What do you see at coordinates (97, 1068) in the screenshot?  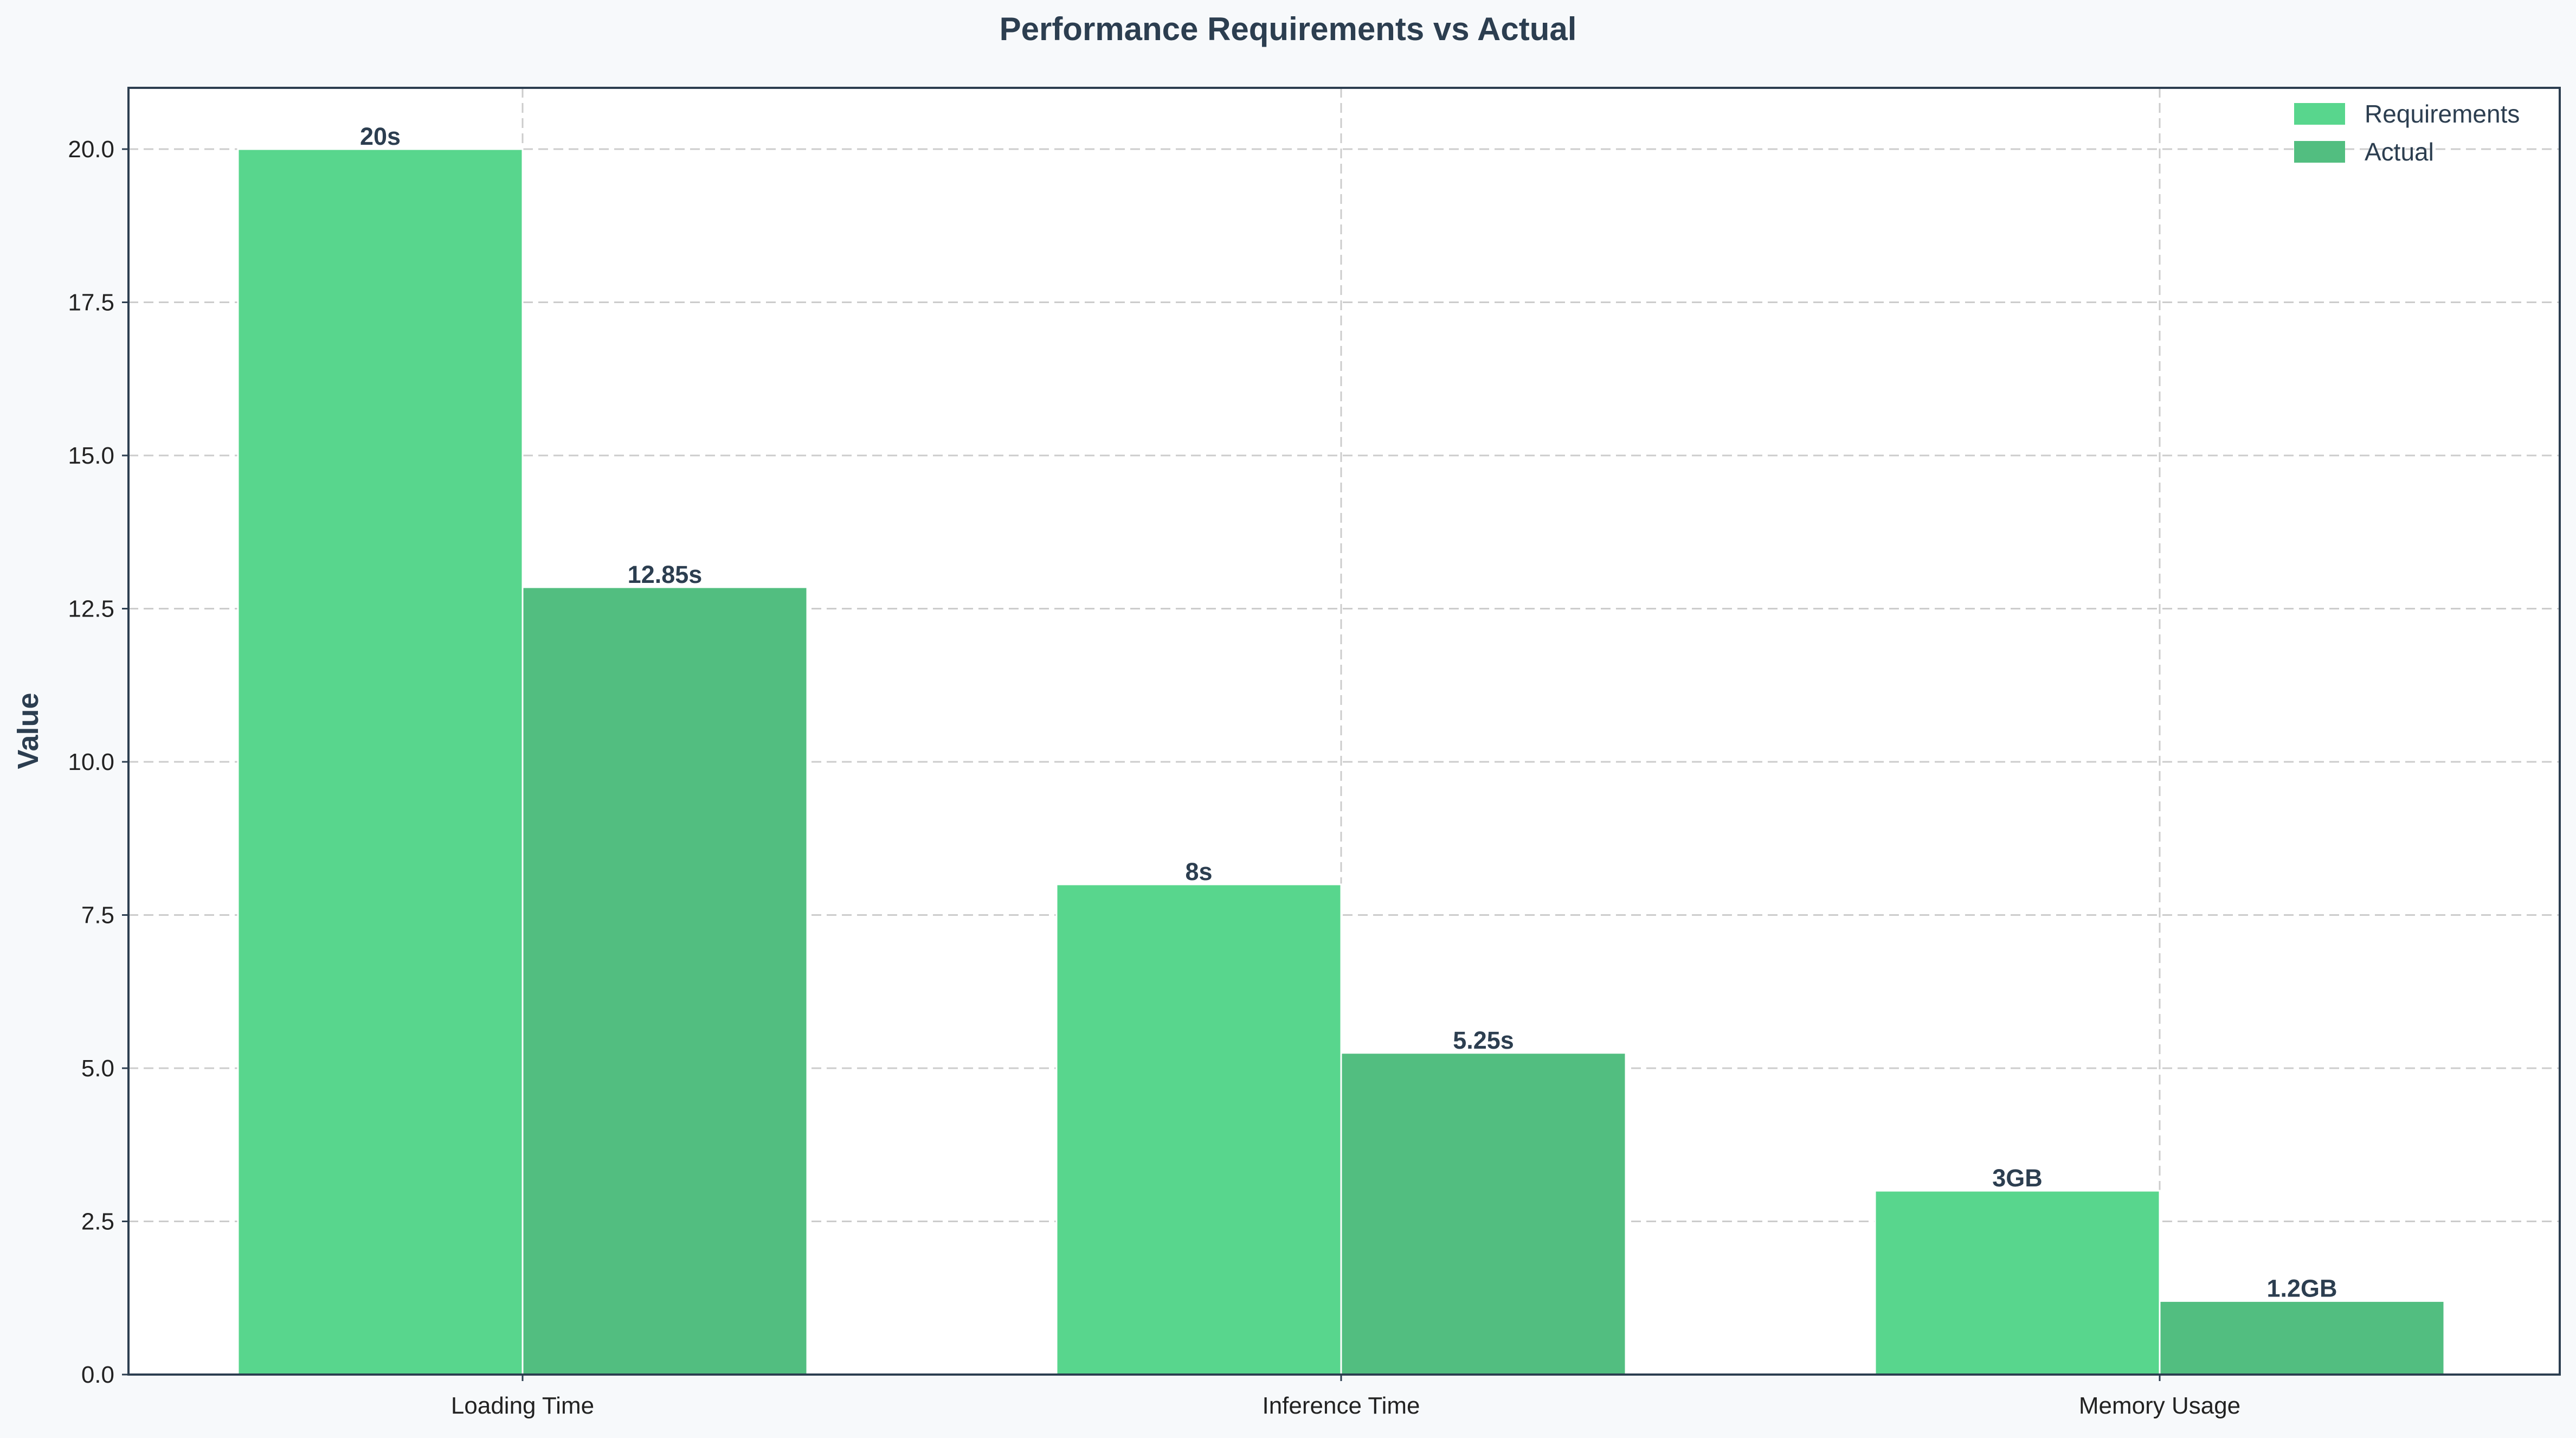 I see `y-tick-label: 5.0` at bounding box center [97, 1068].